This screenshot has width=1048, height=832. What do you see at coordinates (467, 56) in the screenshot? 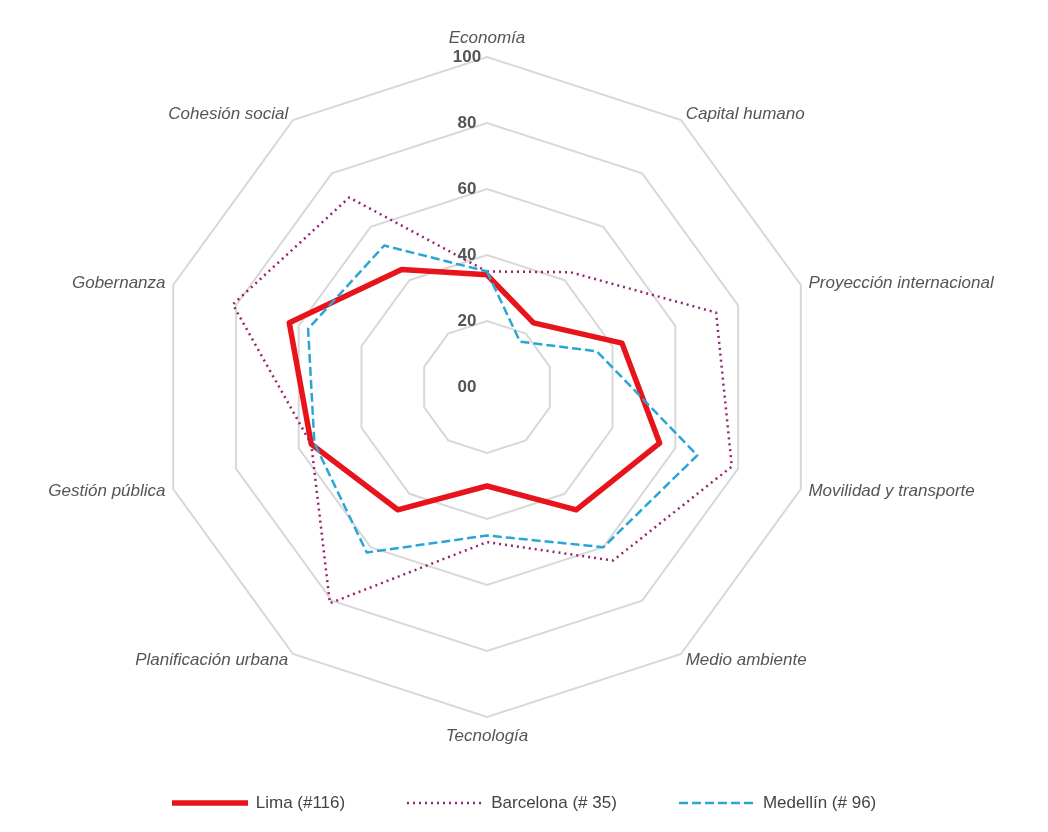
I see `y-tick-label: 100` at bounding box center [467, 56].